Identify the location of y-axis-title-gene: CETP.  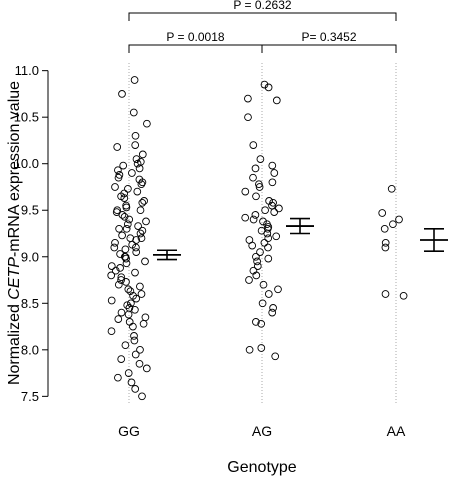
(14, 278).